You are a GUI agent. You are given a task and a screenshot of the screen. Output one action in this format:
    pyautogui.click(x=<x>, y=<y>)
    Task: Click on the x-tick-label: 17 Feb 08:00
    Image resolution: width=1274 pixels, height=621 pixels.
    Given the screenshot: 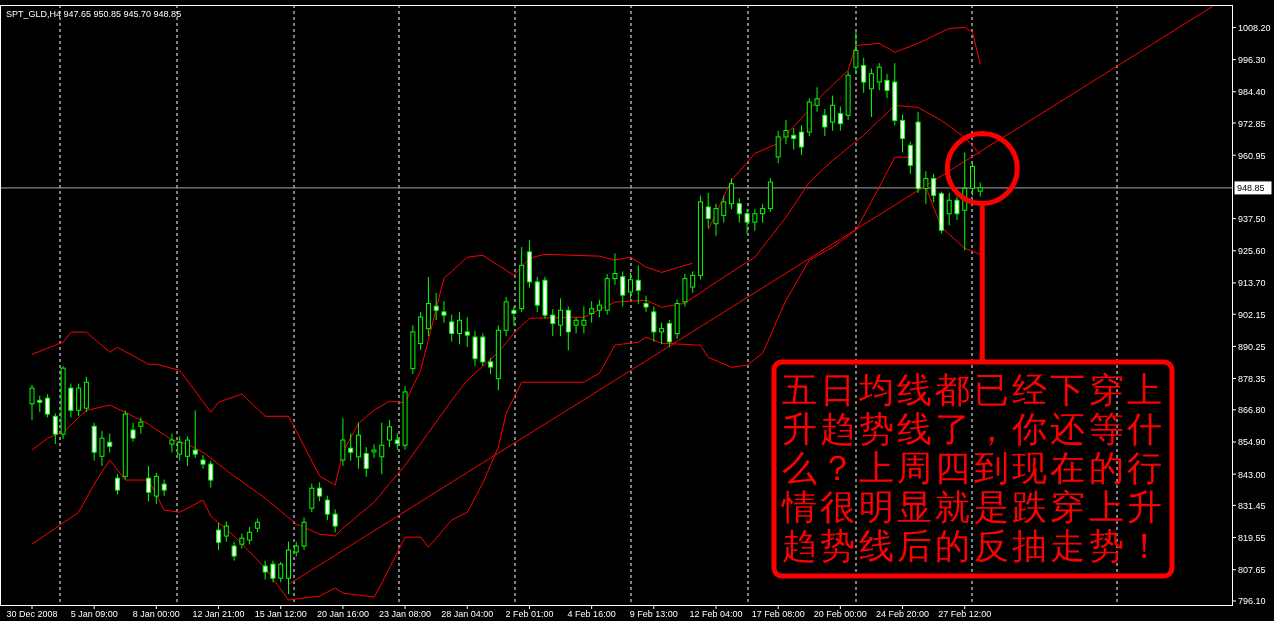 What is the action you would take?
    pyautogui.click(x=778, y=614)
    